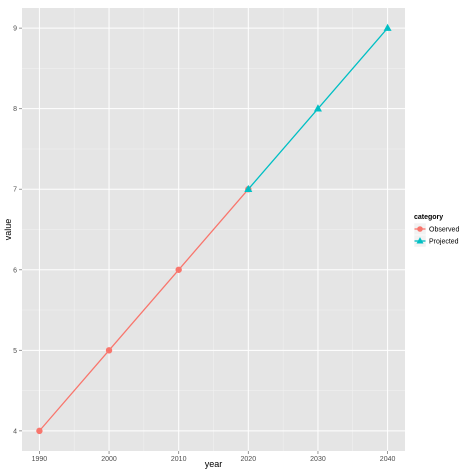 The image size is (474, 474). What do you see at coordinates (444, 242) in the screenshot?
I see `legend-label-projected: Projected` at bounding box center [444, 242].